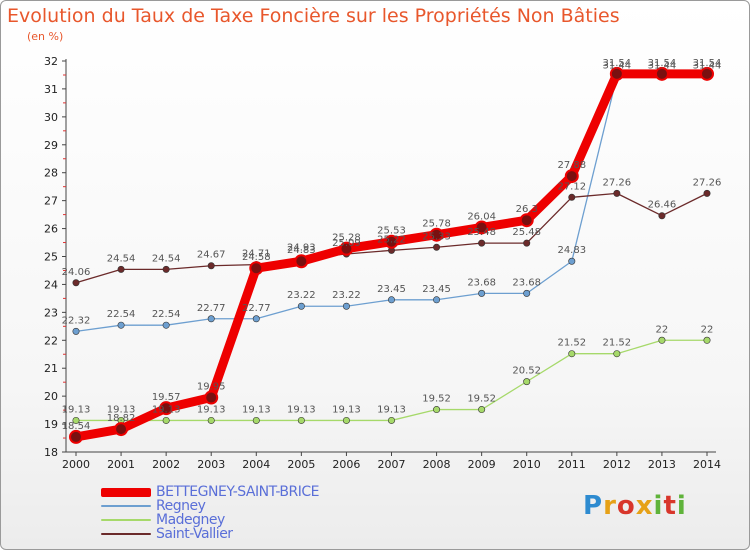 This screenshot has width=750, height=550. Describe the element at coordinates (121, 464) in the screenshot. I see `x-tick-label: 2001` at that location.